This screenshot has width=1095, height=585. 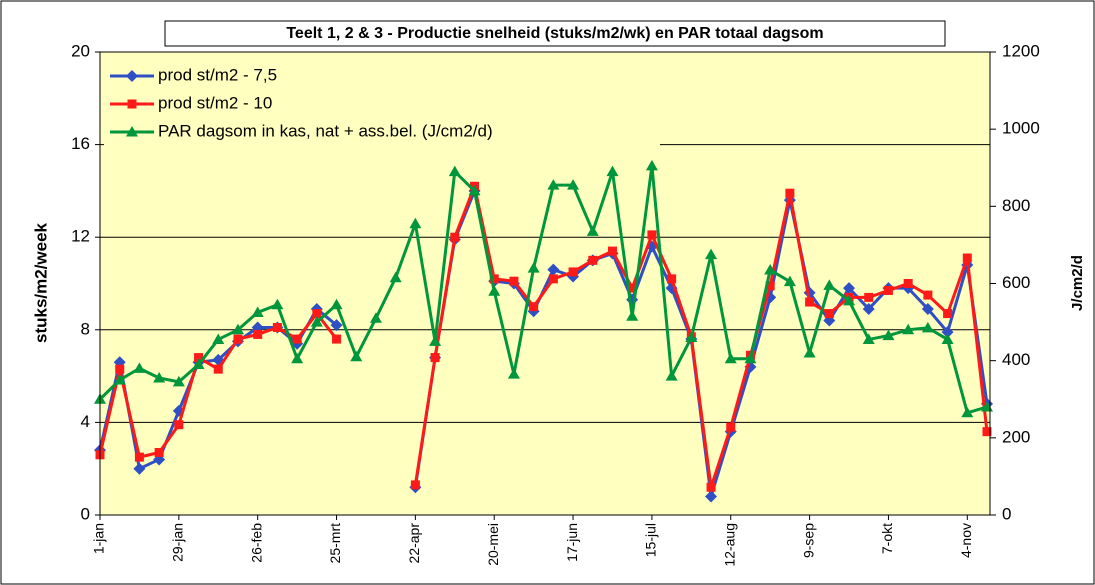 I want to click on x-tick-label: 17-jun, so click(x=572, y=542).